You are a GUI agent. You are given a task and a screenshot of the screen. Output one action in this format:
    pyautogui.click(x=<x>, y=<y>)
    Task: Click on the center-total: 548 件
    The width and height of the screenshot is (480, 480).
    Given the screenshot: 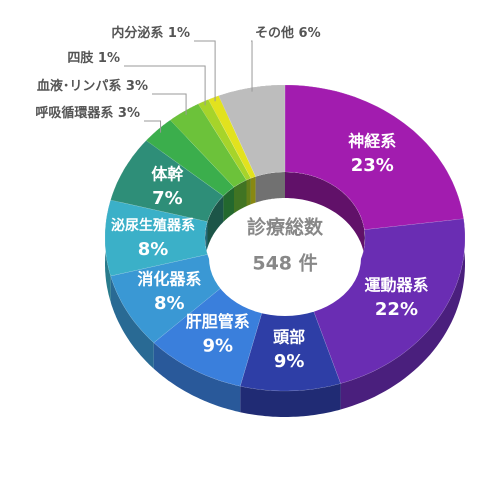 What is the action you would take?
    pyautogui.click(x=284, y=263)
    